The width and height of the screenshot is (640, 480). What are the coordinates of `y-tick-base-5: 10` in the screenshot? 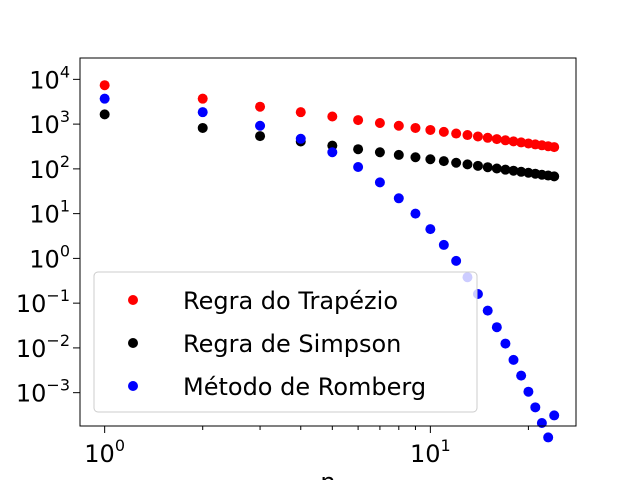 It's located at (31, 304).